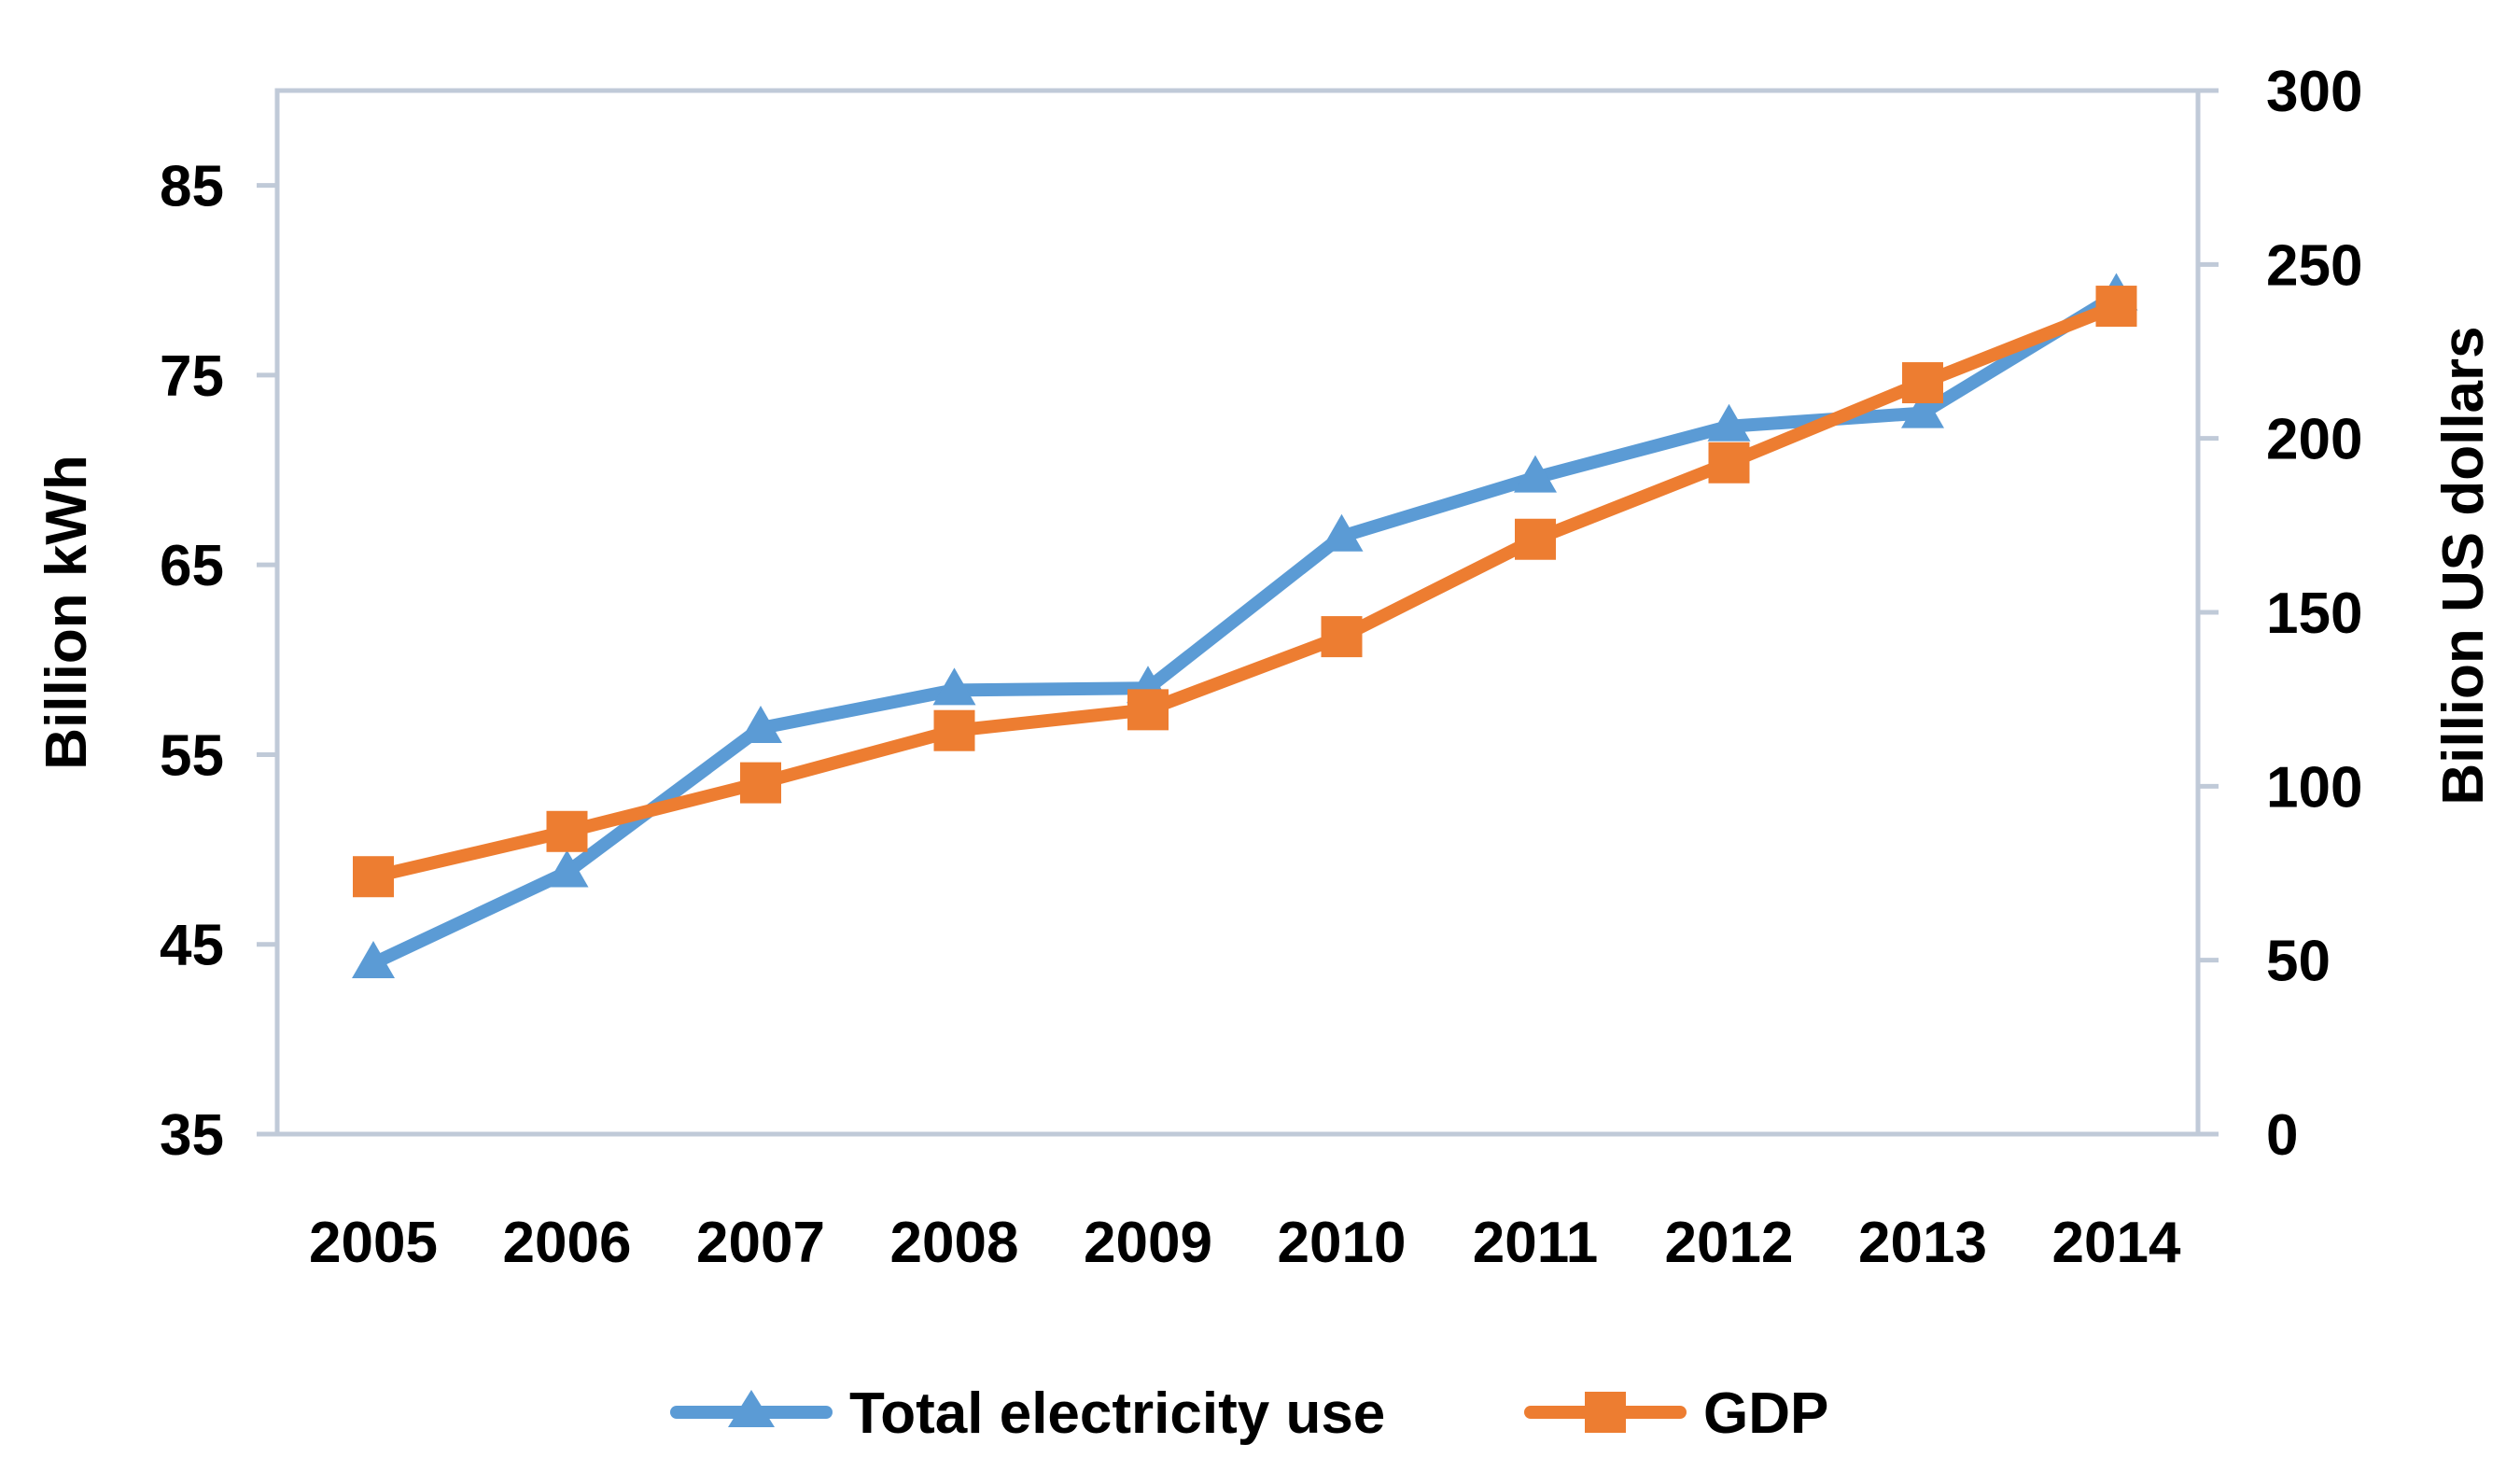 The image size is (2520, 1472). Describe the element at coordinates (2314, 440) in the screenshot. I see `right-tick-label: 200` at that location.